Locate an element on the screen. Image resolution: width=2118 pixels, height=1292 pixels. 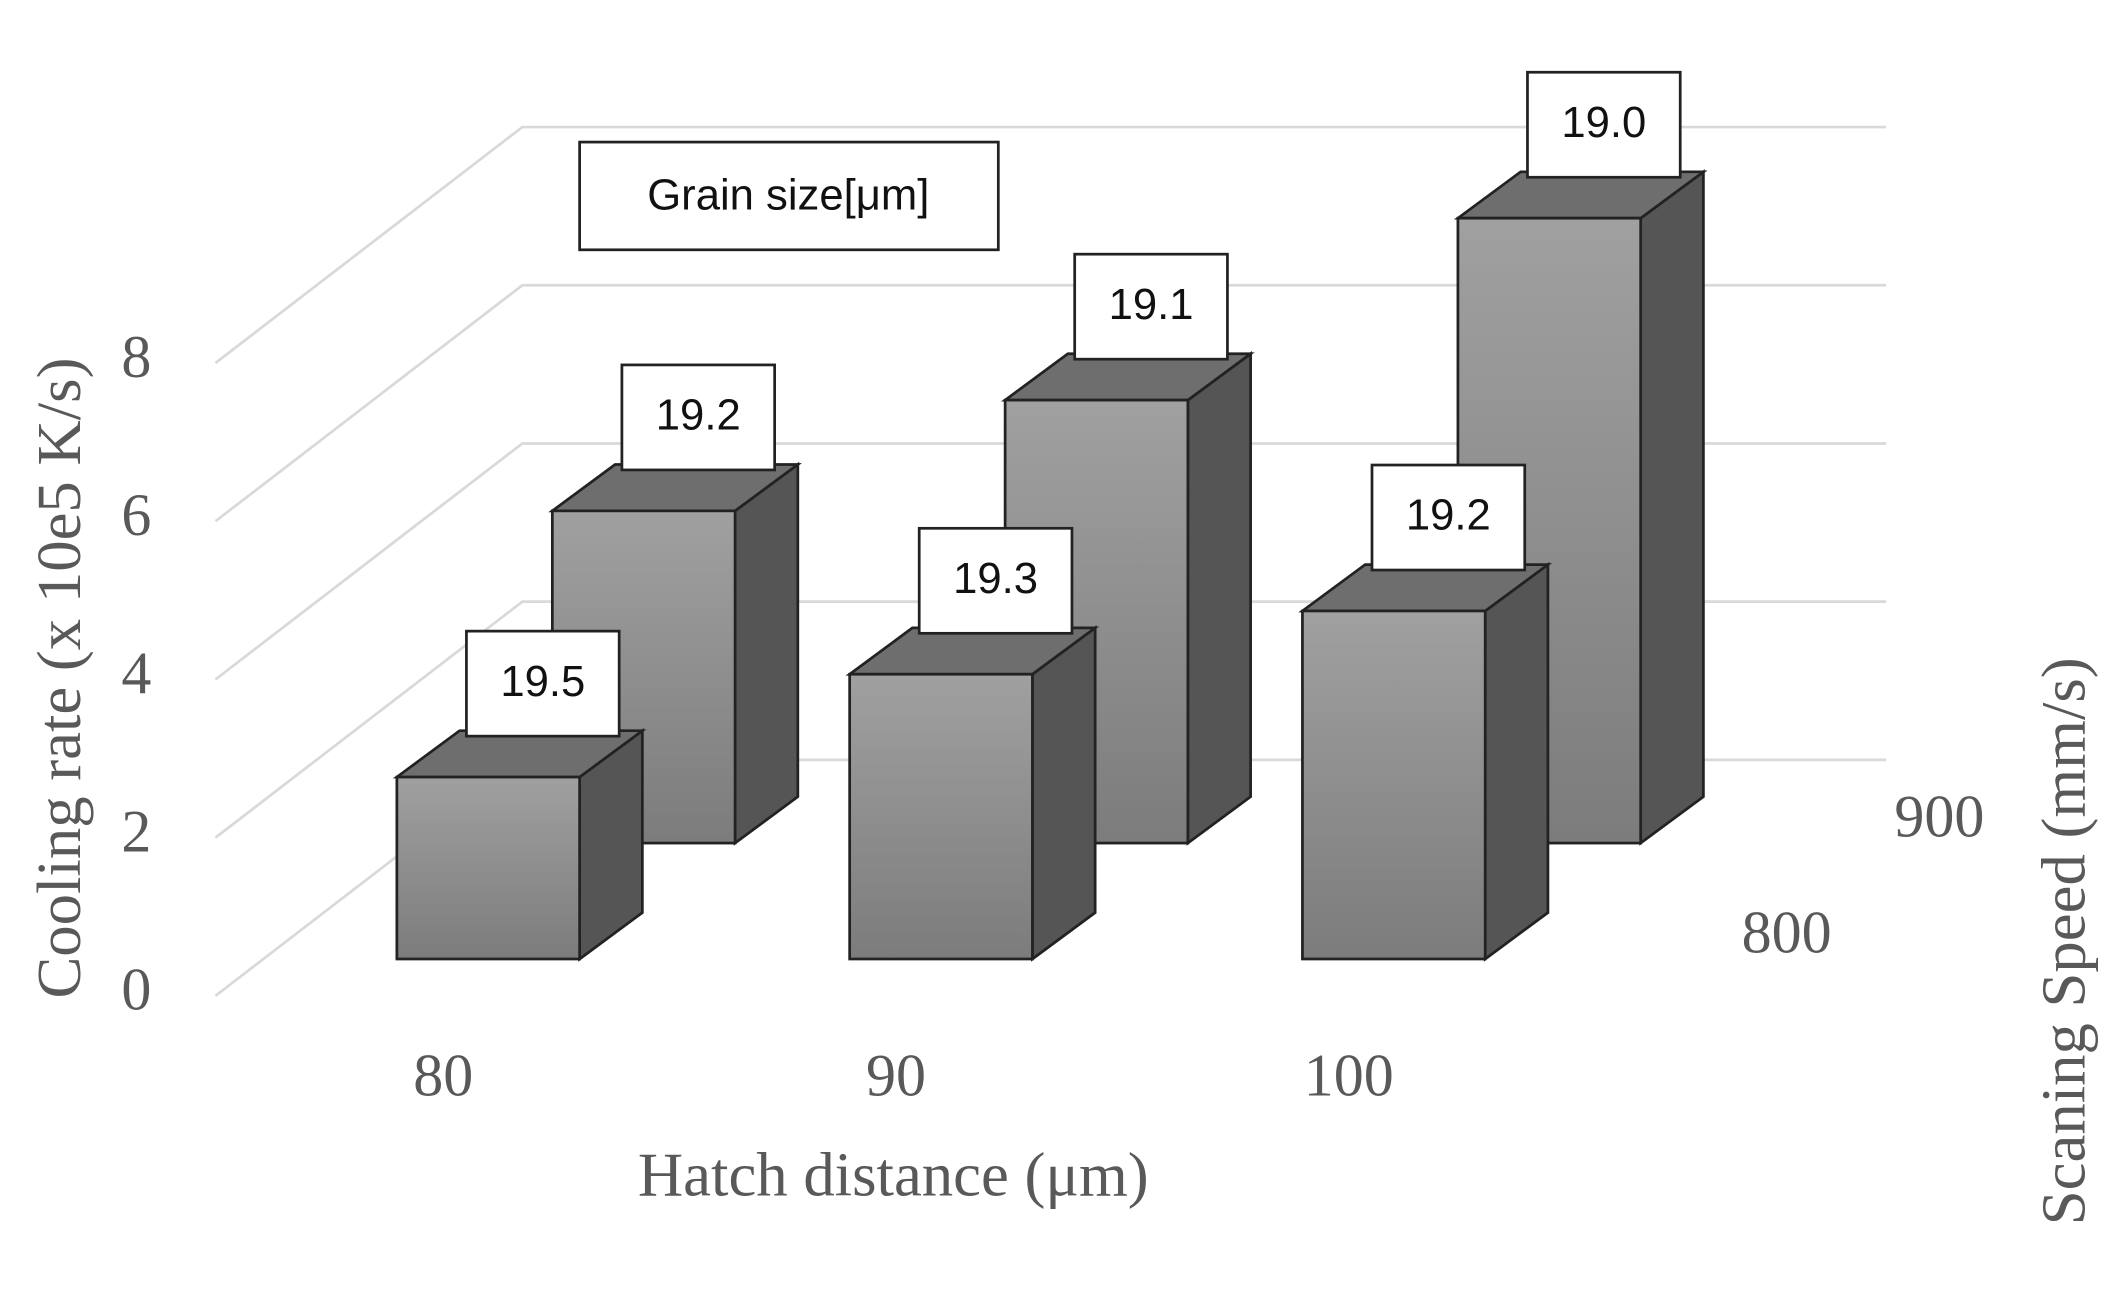
grain-size-label: 19.5 is located at coordinates (542, 681).